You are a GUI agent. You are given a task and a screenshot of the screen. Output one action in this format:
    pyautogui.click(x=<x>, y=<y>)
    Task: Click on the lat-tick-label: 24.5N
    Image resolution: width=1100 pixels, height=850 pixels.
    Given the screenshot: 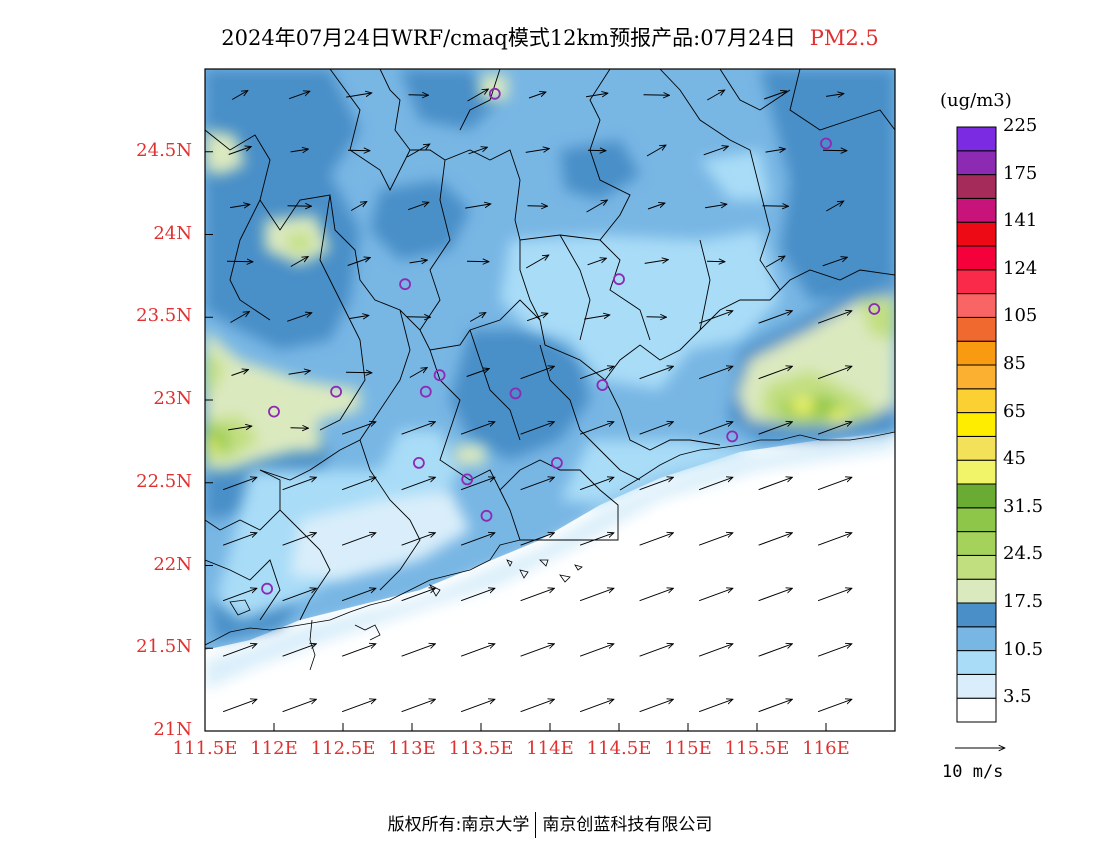 What is the action you would take?
    pyautogui.click(x=164, y=150)
    